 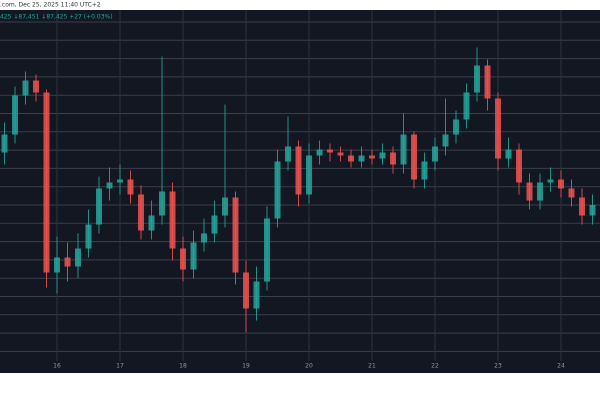 What do you see at coordinates (498, 366) in the screenshot?
I see `x-tick-label: 23` at bounding box center [498, 366].